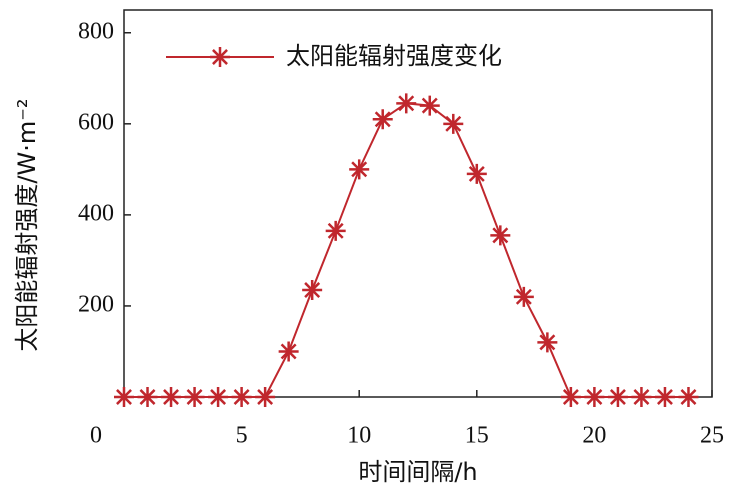  What do you see at coordinates (96, 31) in the screenshot?
I see `y-tick-label: 800` at bounding box center [96, 31].